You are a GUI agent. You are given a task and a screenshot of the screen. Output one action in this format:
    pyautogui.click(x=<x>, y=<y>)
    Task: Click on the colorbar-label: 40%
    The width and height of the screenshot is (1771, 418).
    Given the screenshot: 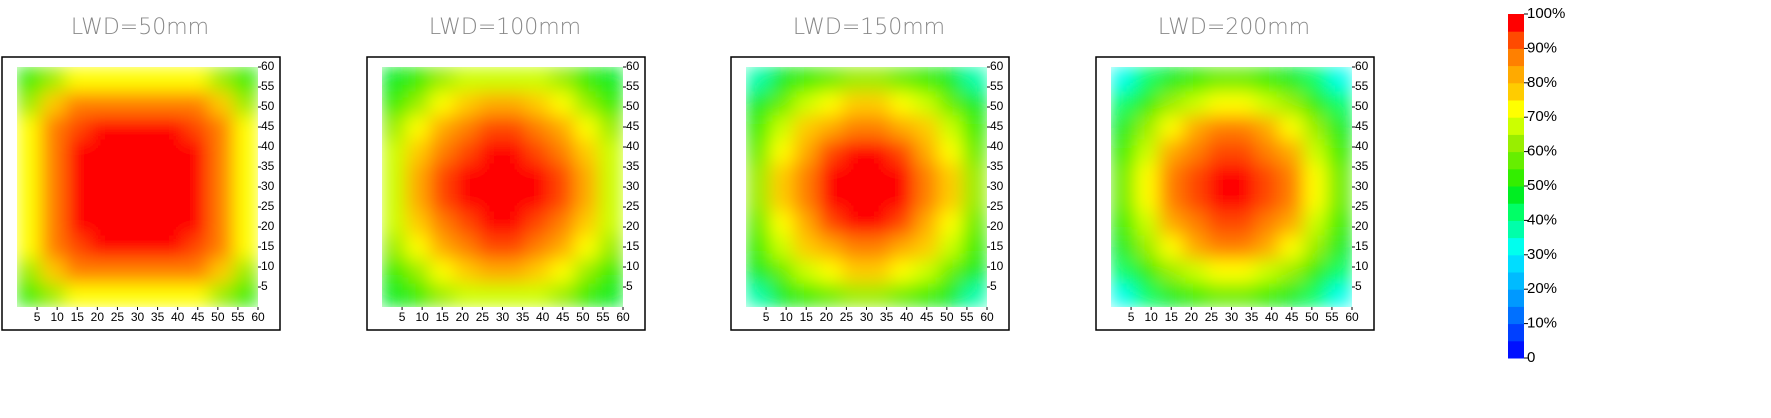 What is the action you would take?
    pyautogui.click(x=1542, y=219)
    